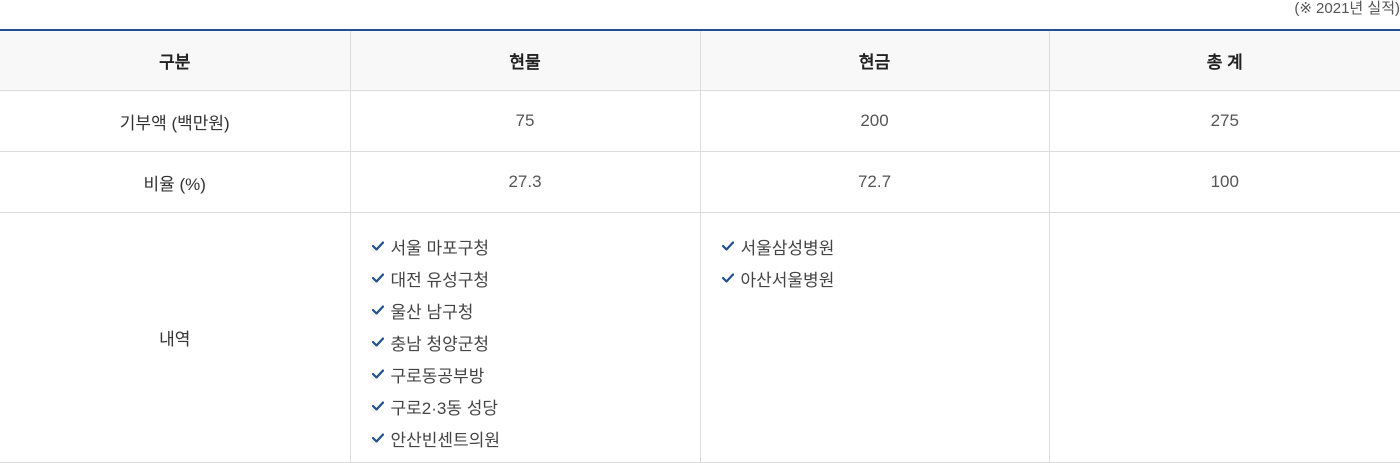 This screenshot has width=1400, height=463. I want to click on ratio-in-kind: 27.3, so click(525, 182).